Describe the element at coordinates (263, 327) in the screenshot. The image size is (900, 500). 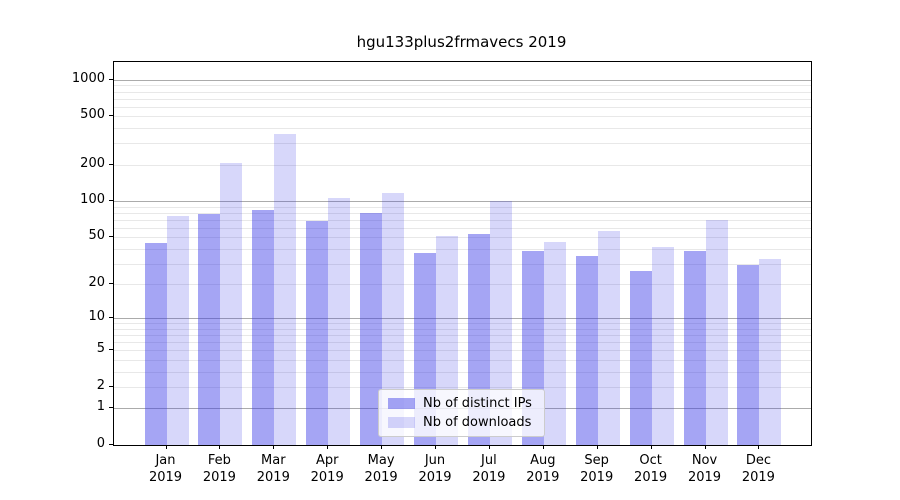
I see `bar-distinct-ips-mar` at that location.